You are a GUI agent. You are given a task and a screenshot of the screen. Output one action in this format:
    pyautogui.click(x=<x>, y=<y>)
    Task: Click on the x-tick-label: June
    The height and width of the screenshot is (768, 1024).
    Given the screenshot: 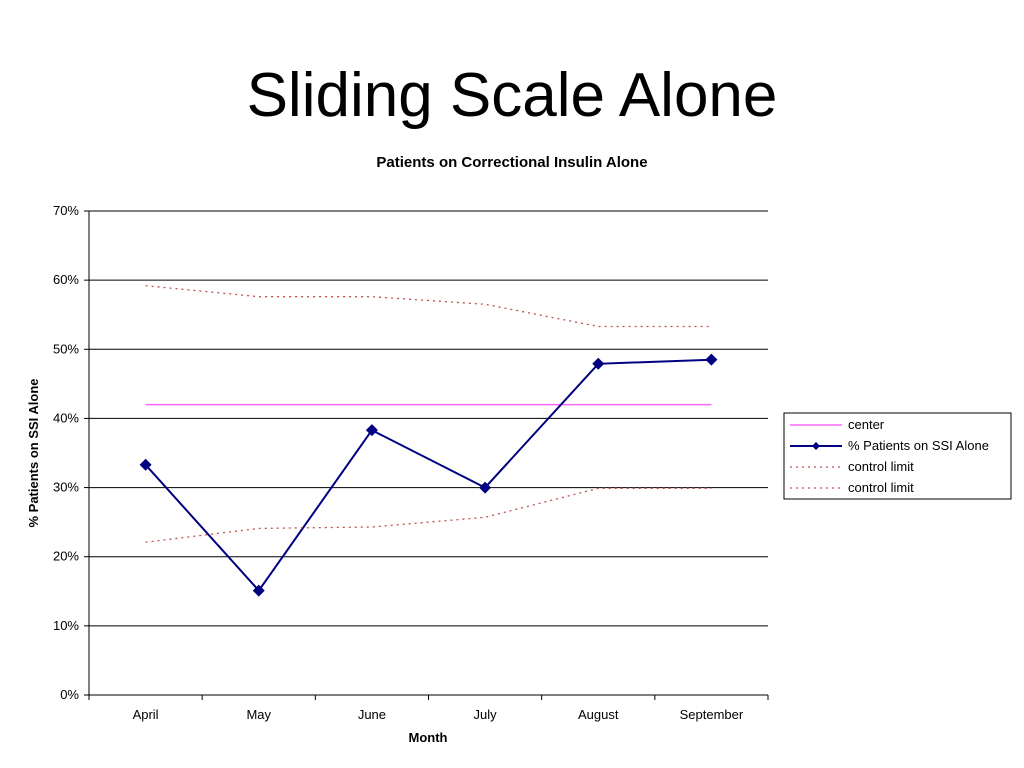 What is the action you would take?
    pyautogui.click(x=372, y=714)
    